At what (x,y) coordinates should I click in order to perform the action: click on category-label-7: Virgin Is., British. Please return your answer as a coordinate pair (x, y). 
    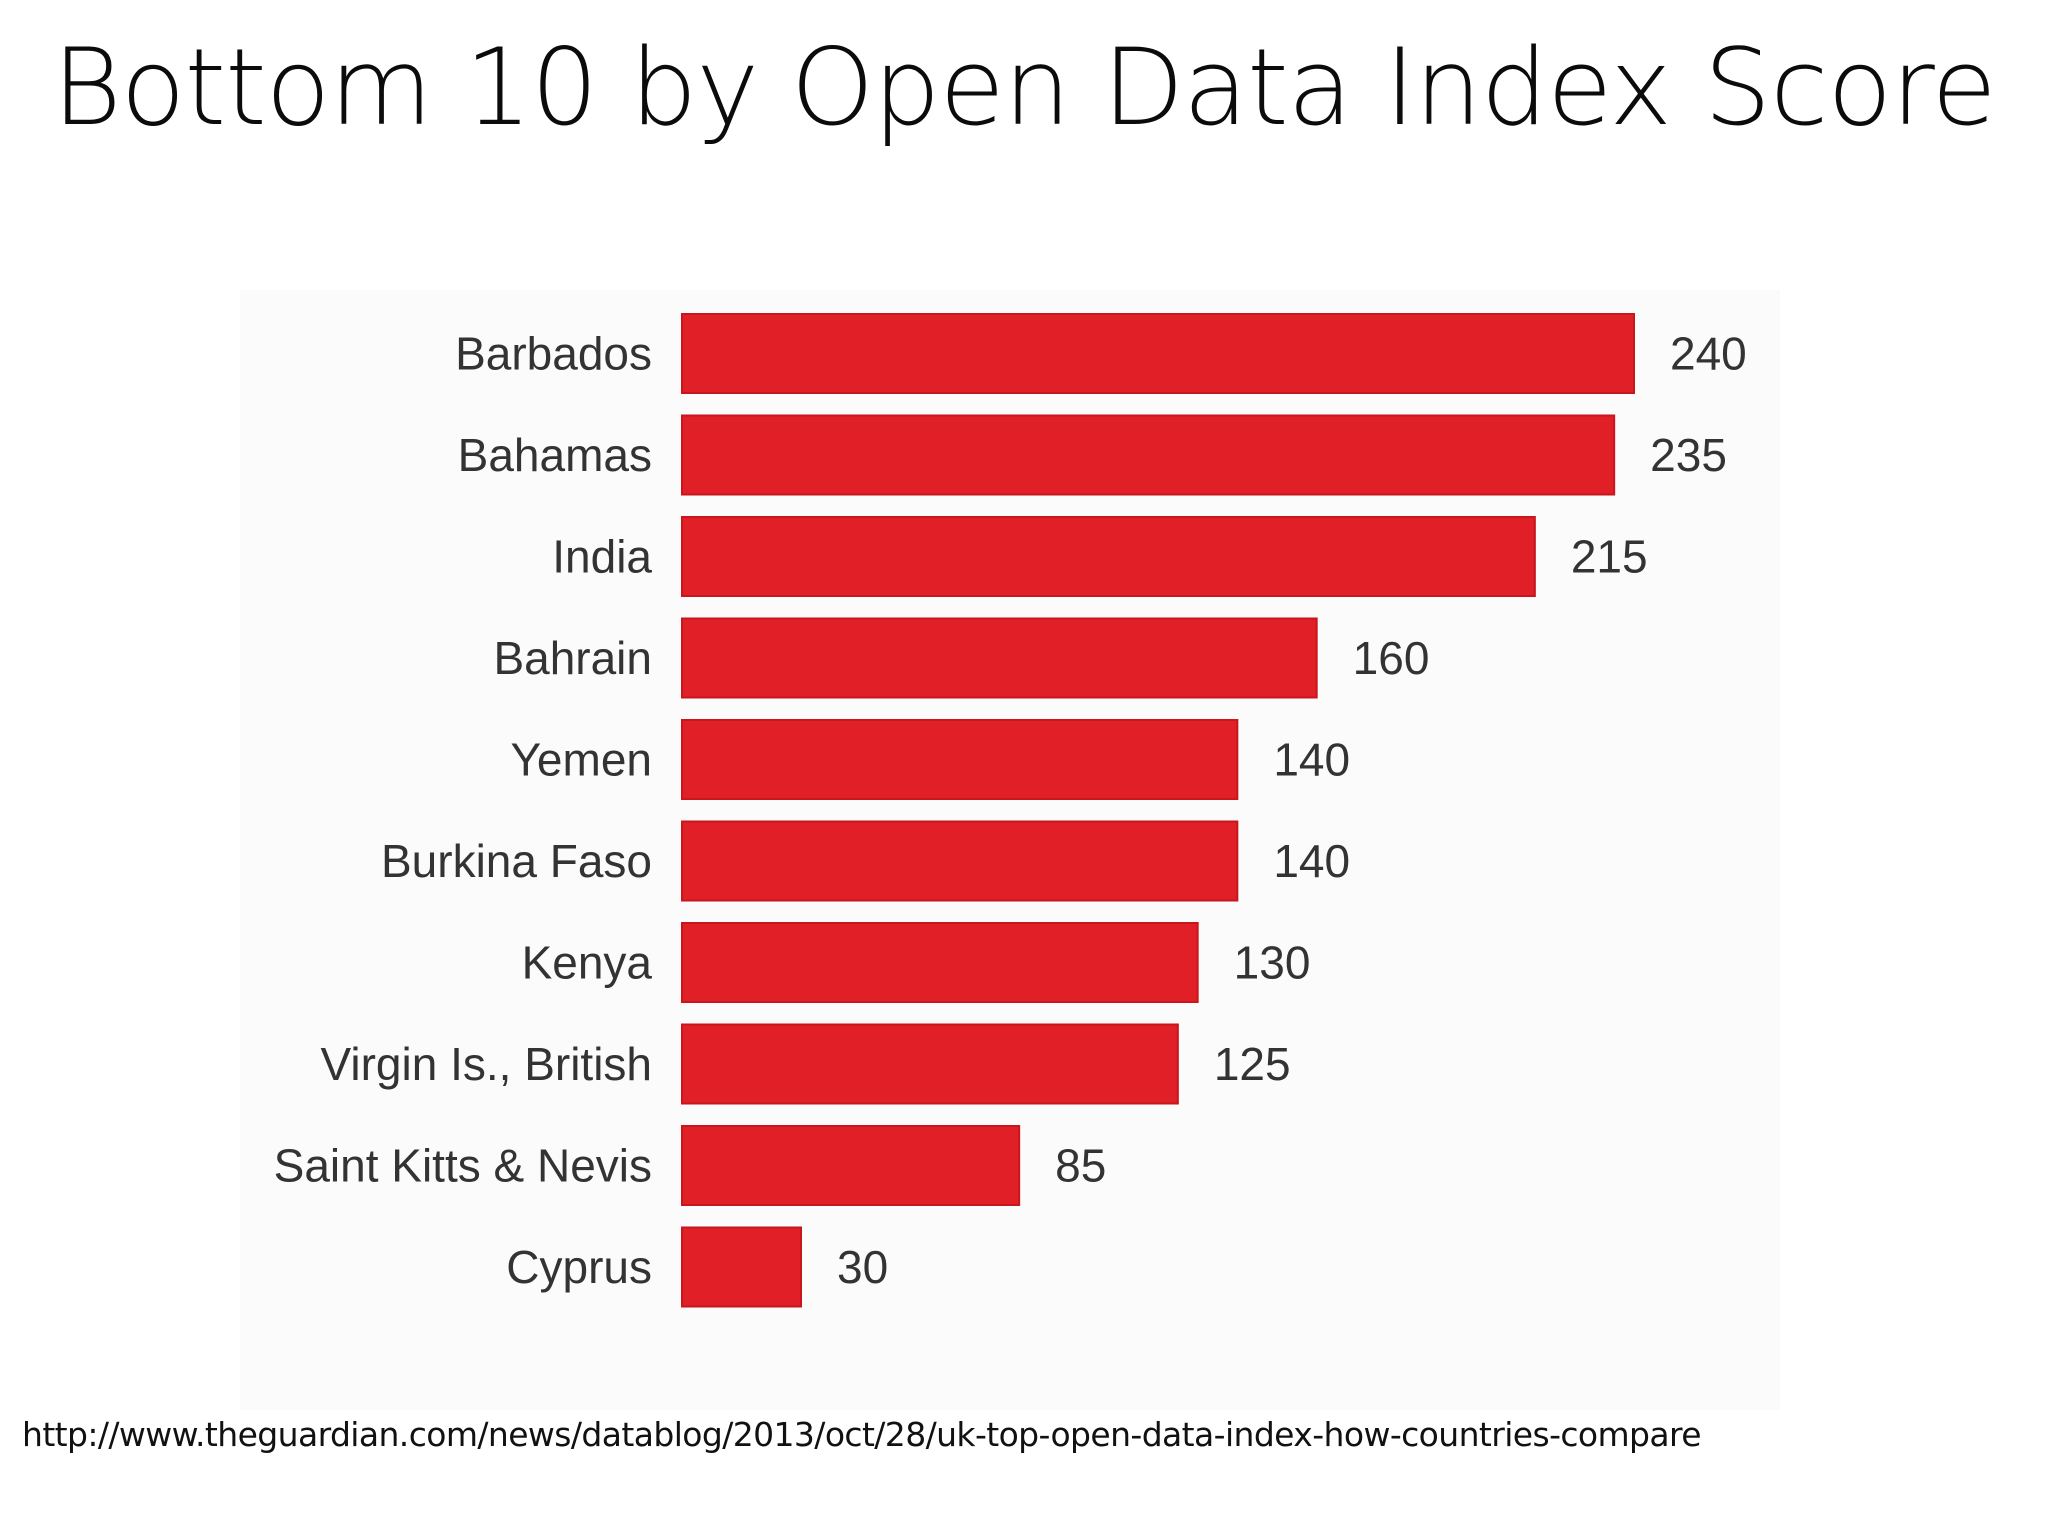
    Looking at the image, I should click on (486, 1064).